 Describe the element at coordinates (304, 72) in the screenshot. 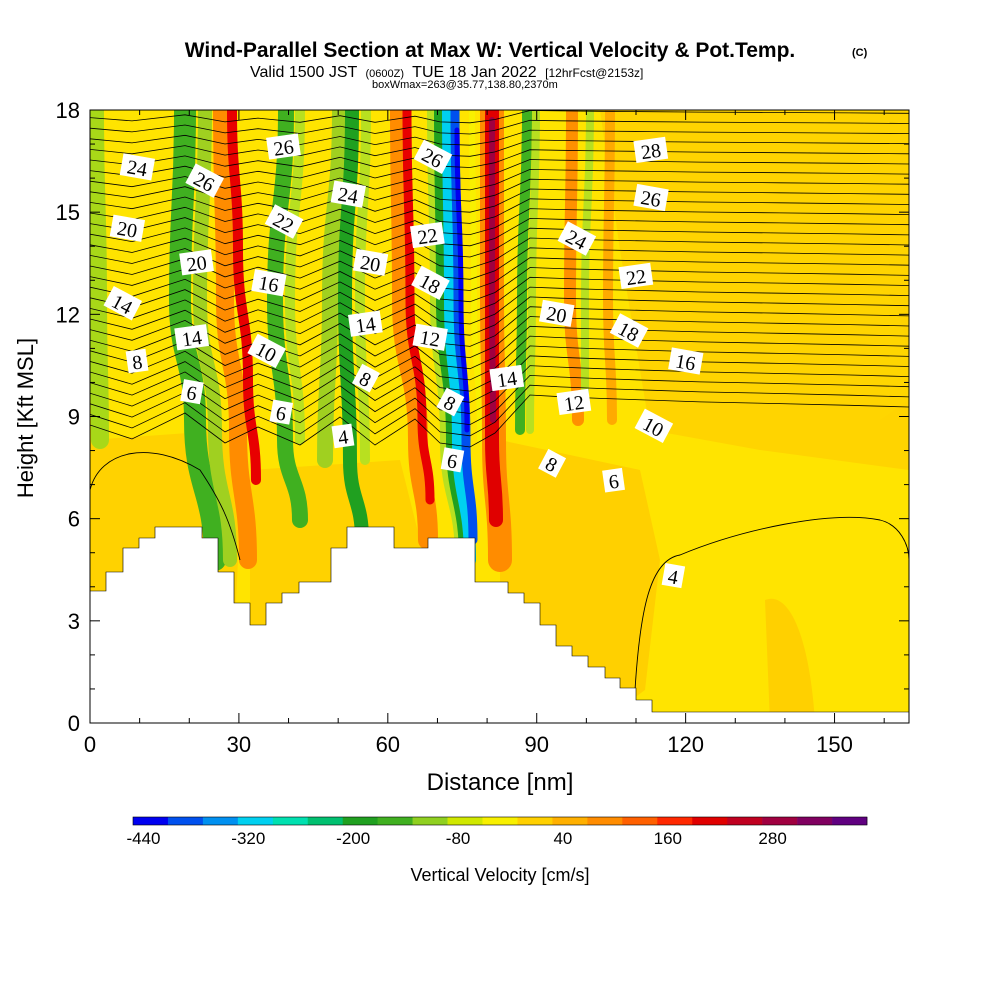

I see `subtitle-valid: Valid 1500 JST` at that location.